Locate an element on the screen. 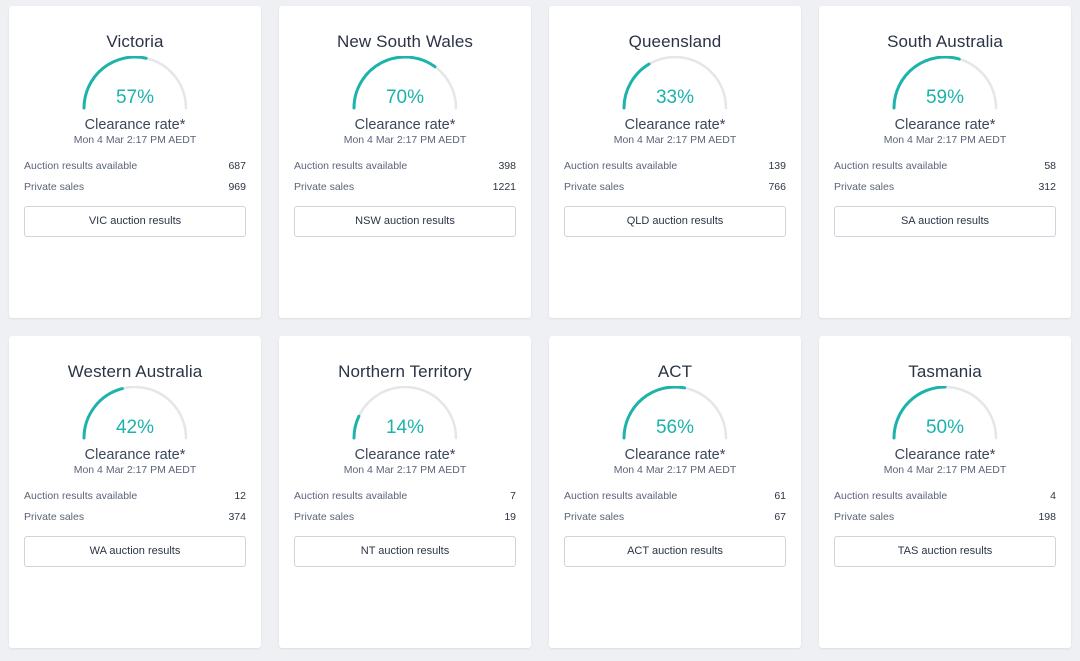 This screenshot has height=661, width=1080. clearance-gauge: 33% is located at coordinates (675, 85).